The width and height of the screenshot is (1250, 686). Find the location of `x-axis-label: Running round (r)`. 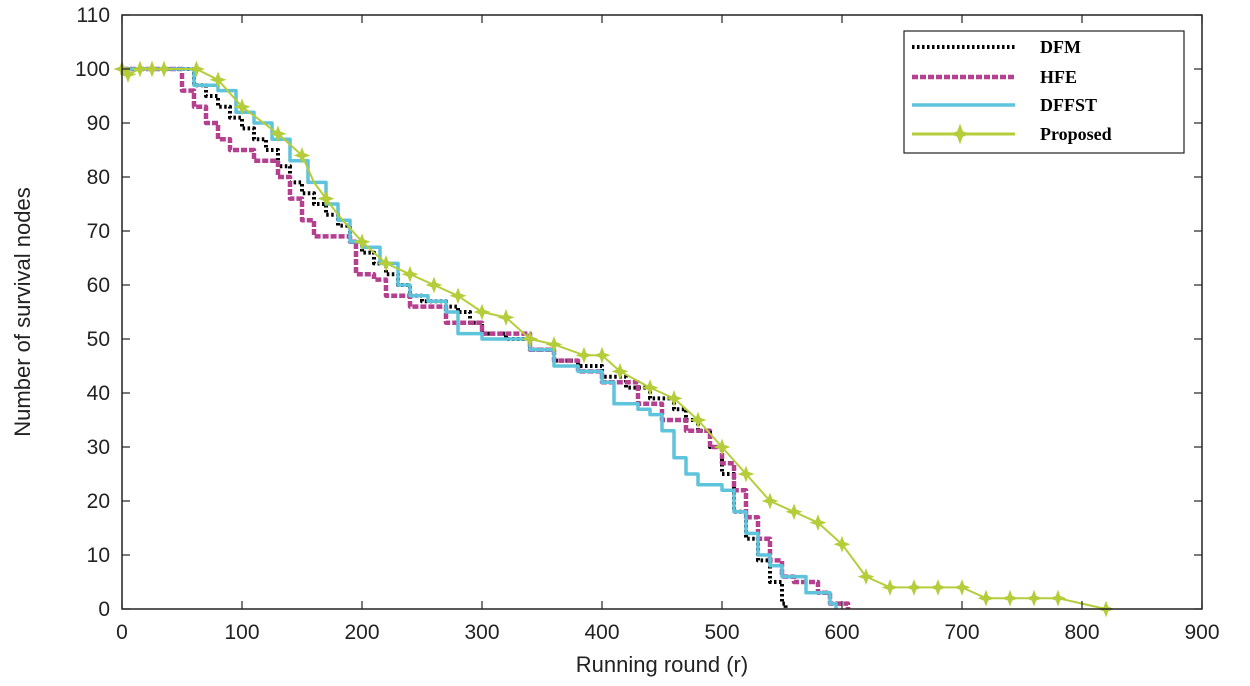

x-axis-label: Running round (r) is located at coordinates (662, 664).